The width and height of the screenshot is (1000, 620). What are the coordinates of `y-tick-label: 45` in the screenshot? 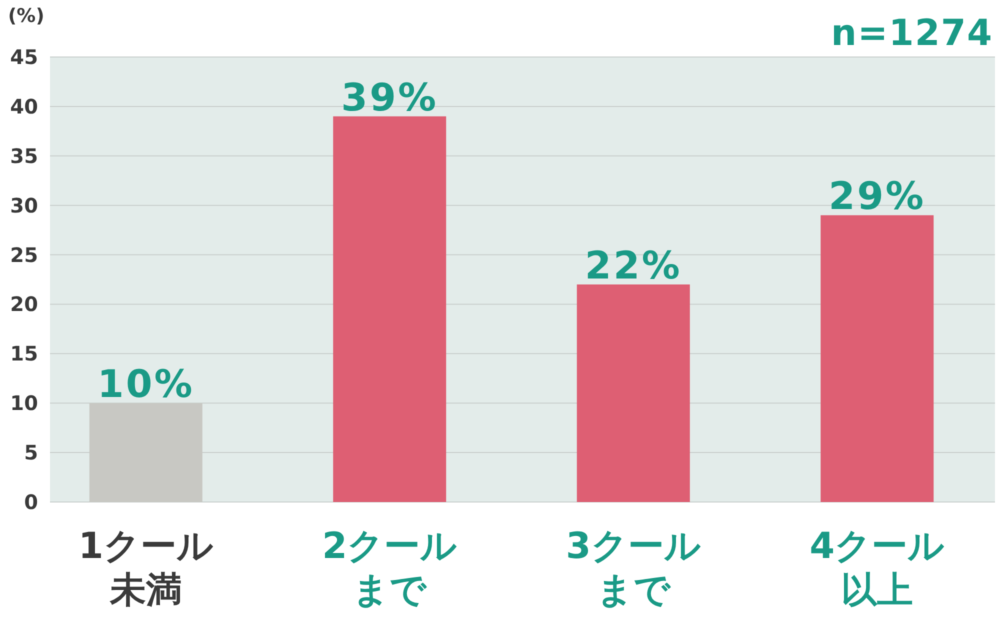 It's located at (24, 57).